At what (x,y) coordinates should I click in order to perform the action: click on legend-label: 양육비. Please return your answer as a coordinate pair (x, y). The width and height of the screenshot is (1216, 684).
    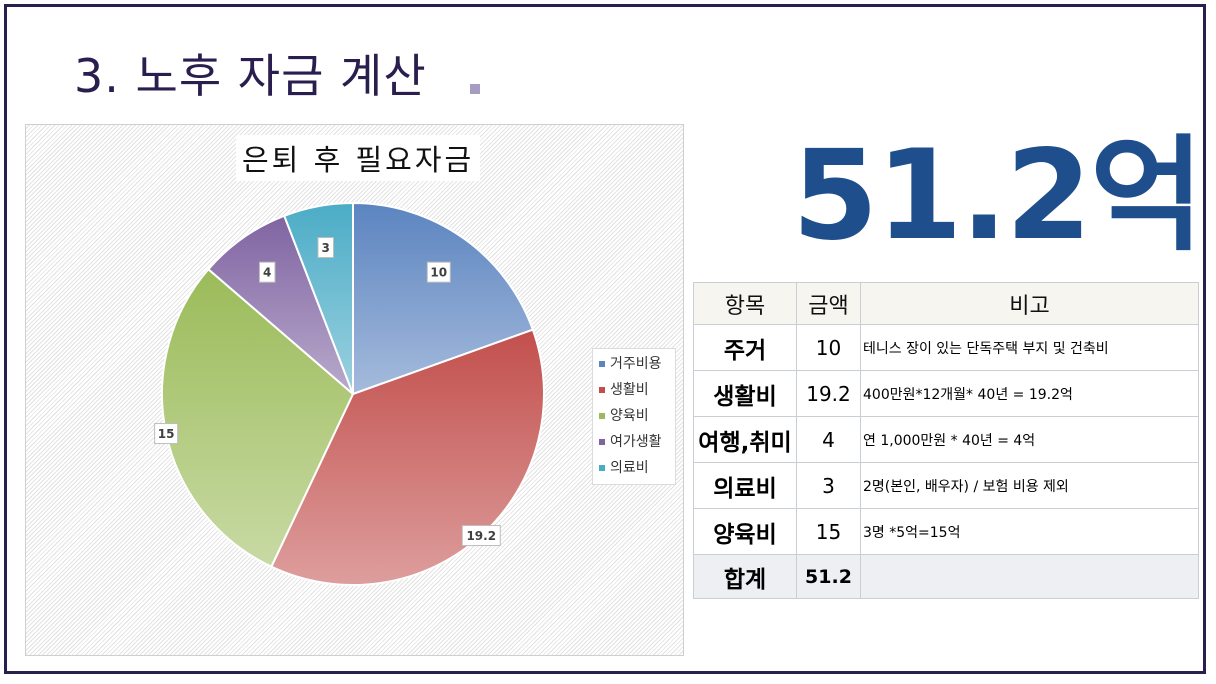
    Looking at the image, I should click on (629, 416).